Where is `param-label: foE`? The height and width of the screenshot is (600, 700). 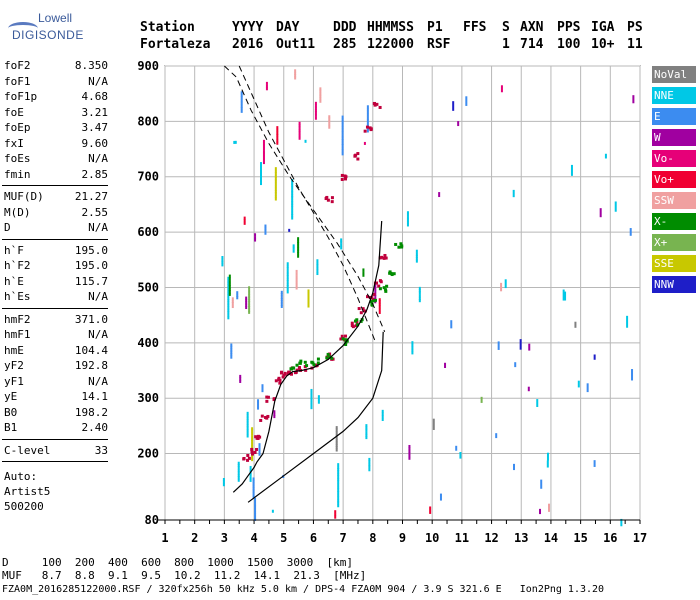 param-label: foE is located at coordinates (14, 112).